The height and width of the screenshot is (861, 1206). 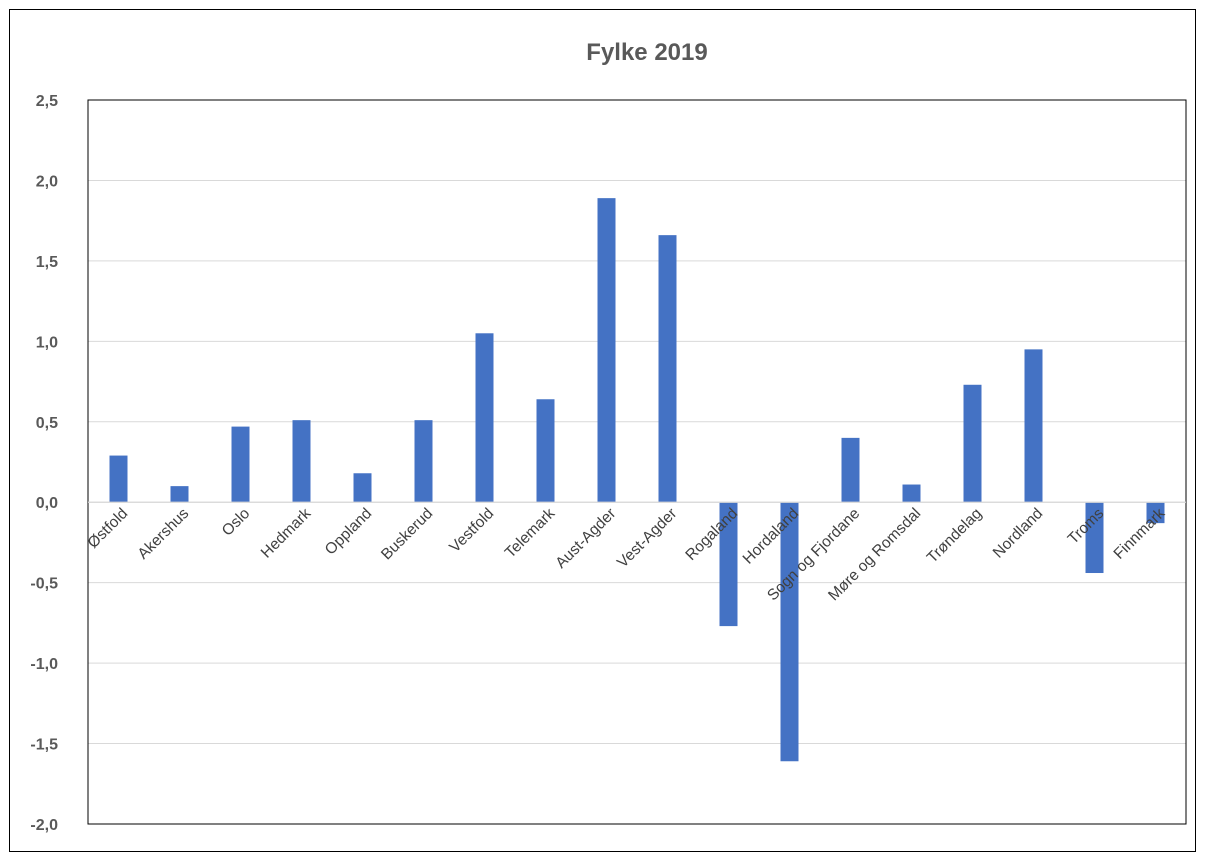 I want to click on category-label: Oppland, so click(x=348, y=531).